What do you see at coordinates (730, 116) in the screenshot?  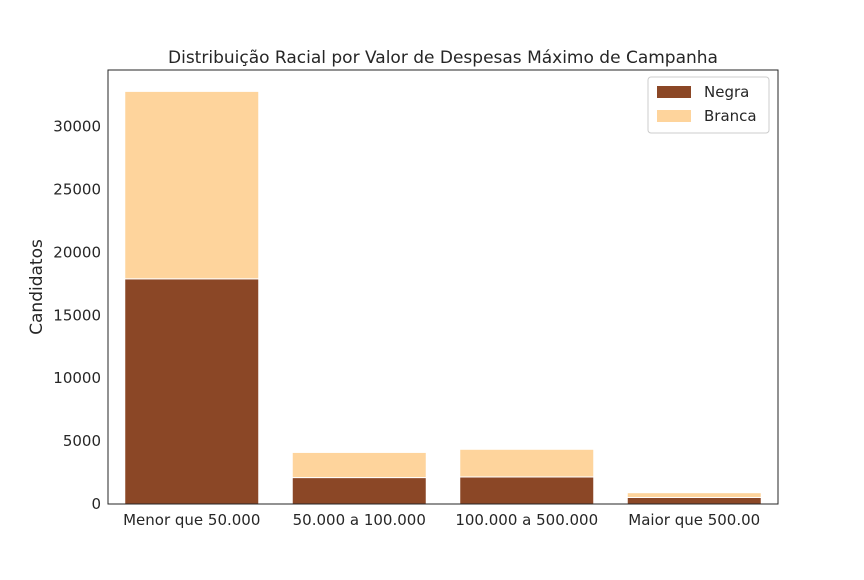 I see `legend-label-branca: Branca` at bounding box center [730, 116].